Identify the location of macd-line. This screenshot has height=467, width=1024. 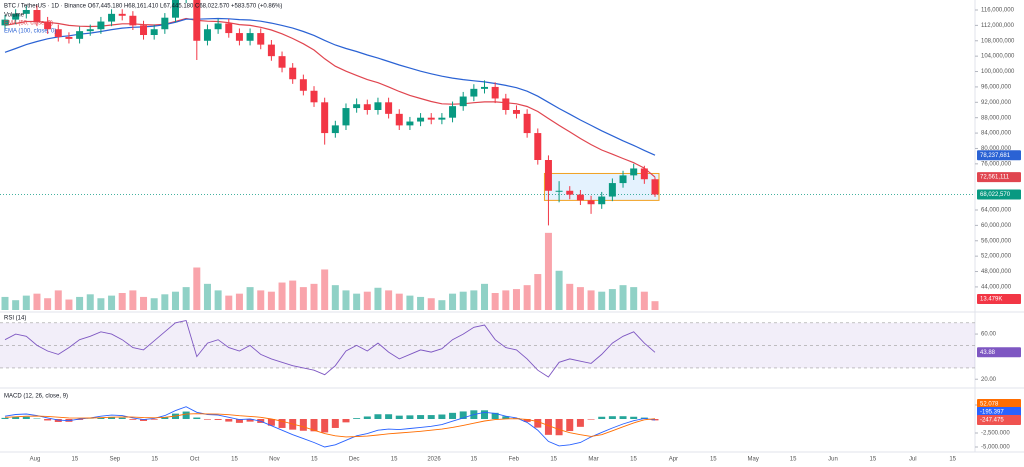
(330, 425).